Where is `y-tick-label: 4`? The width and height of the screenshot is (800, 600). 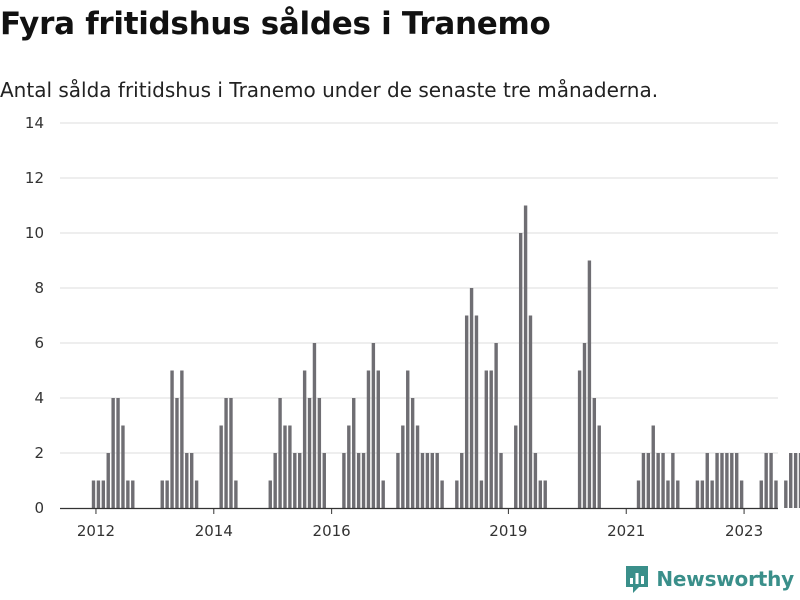 y-tick-label: 4 is located at coordinates (39, 398).